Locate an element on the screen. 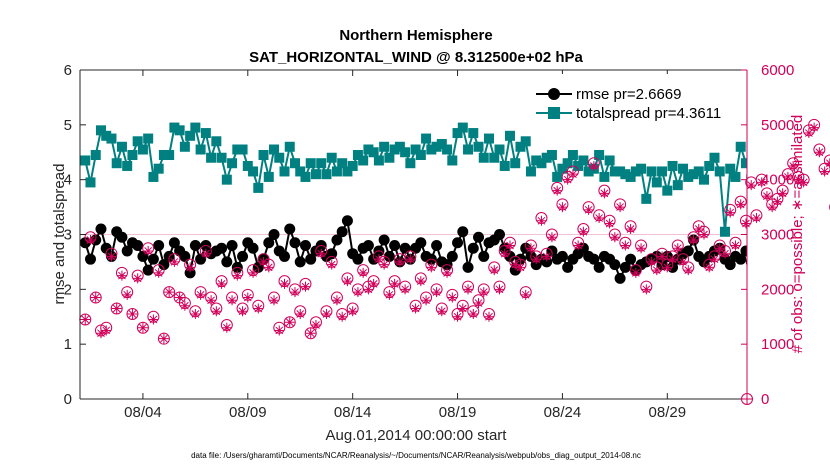 The width and height of the screenshot is (830, 470). y-tick-label-right: 6000 is located at coordinates (777, 70).